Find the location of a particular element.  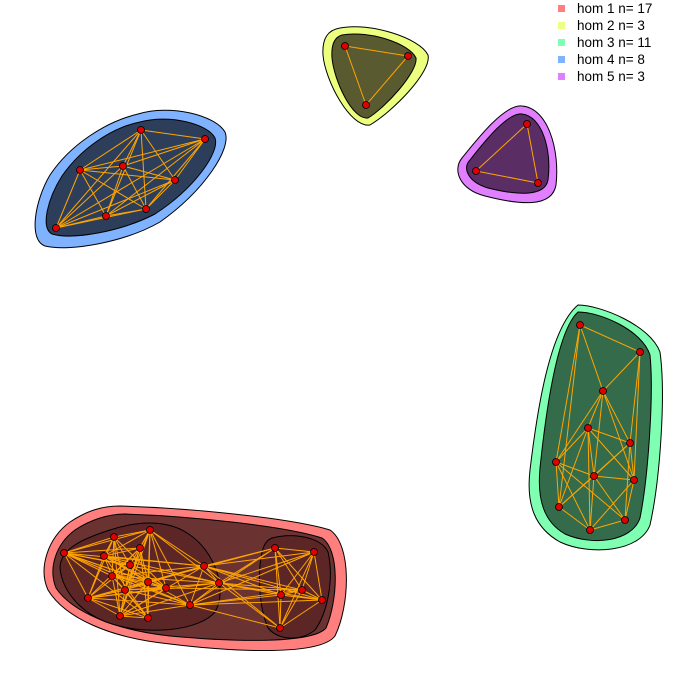

legend-item-hom-1: hom 1 n= 17 is located at coordinates (605, 8).